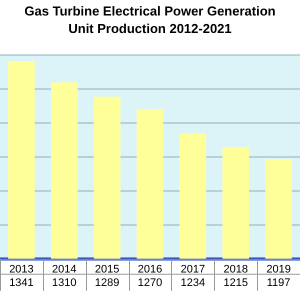 This screenshot has width=300, height=300. Describe the element at coordinates (150, 282) in the screenshot. I see `data-label: 1270` at that location.